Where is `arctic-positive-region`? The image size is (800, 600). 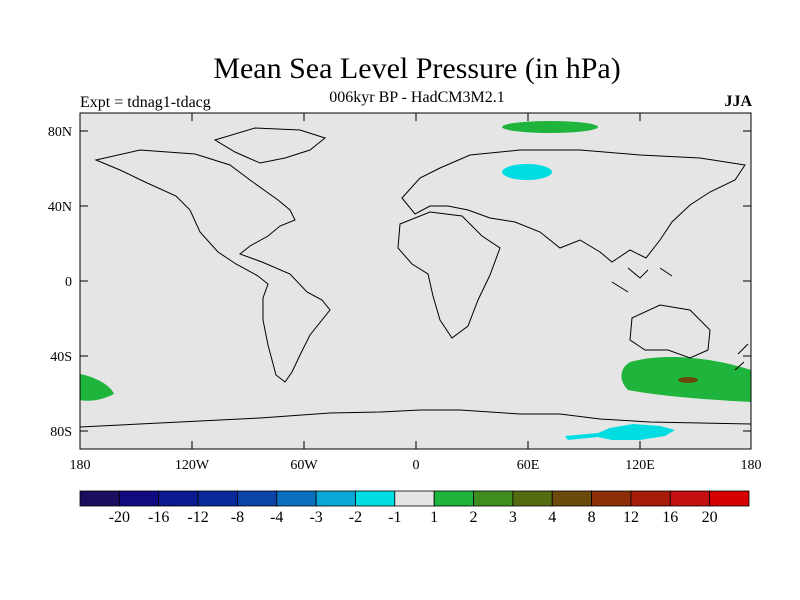
arctic-positive-region is located at coordinates (550, 127).